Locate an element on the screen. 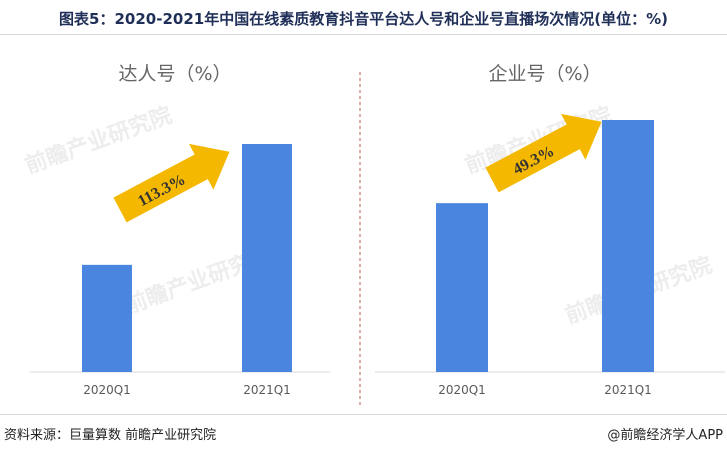 The image size is (727, 453). growth-arrow: 113.3% is located at coordinates (171, 183).